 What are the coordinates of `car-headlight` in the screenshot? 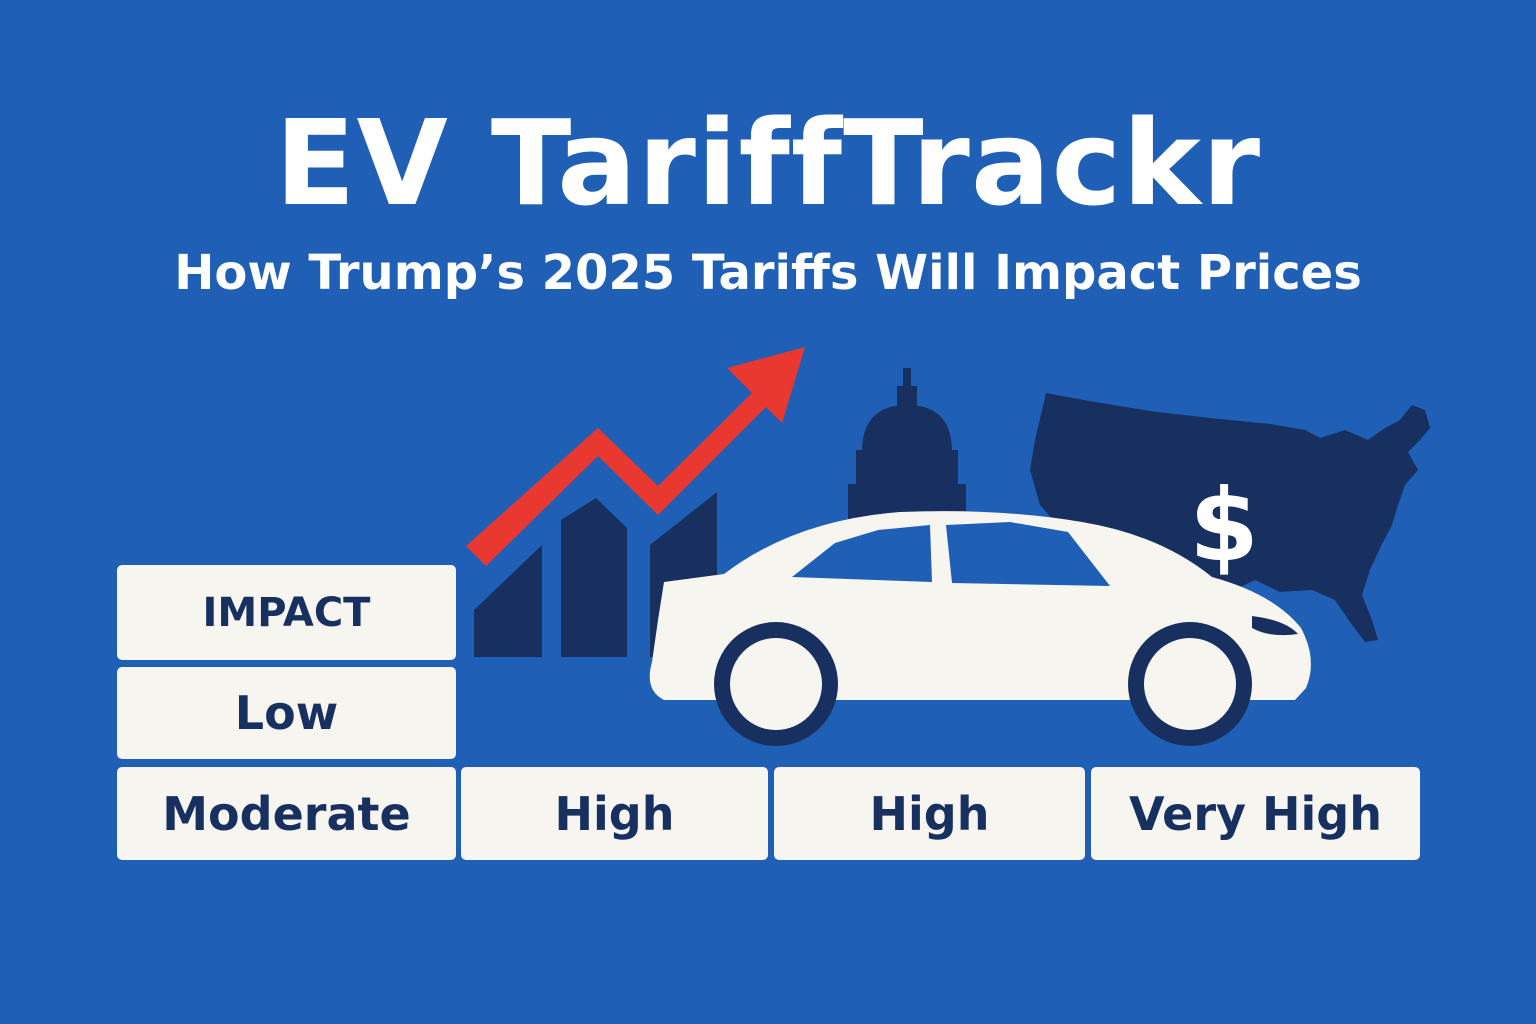 It's located at (1275, 626).